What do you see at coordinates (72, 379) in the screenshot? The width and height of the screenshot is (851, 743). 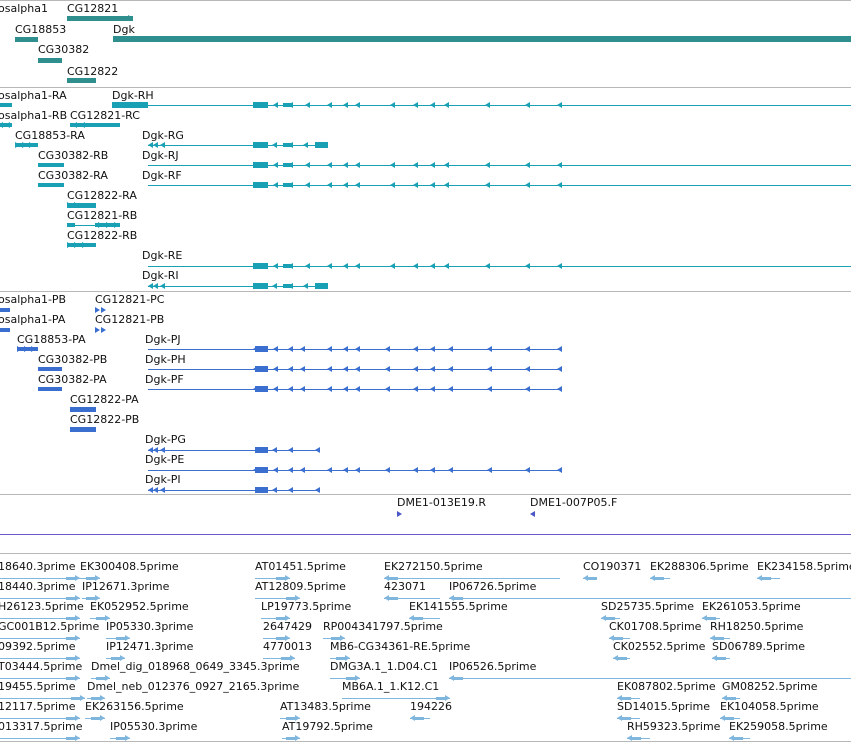 I see `feature-label: CG30382-PA` at bounding box center [72, 379].